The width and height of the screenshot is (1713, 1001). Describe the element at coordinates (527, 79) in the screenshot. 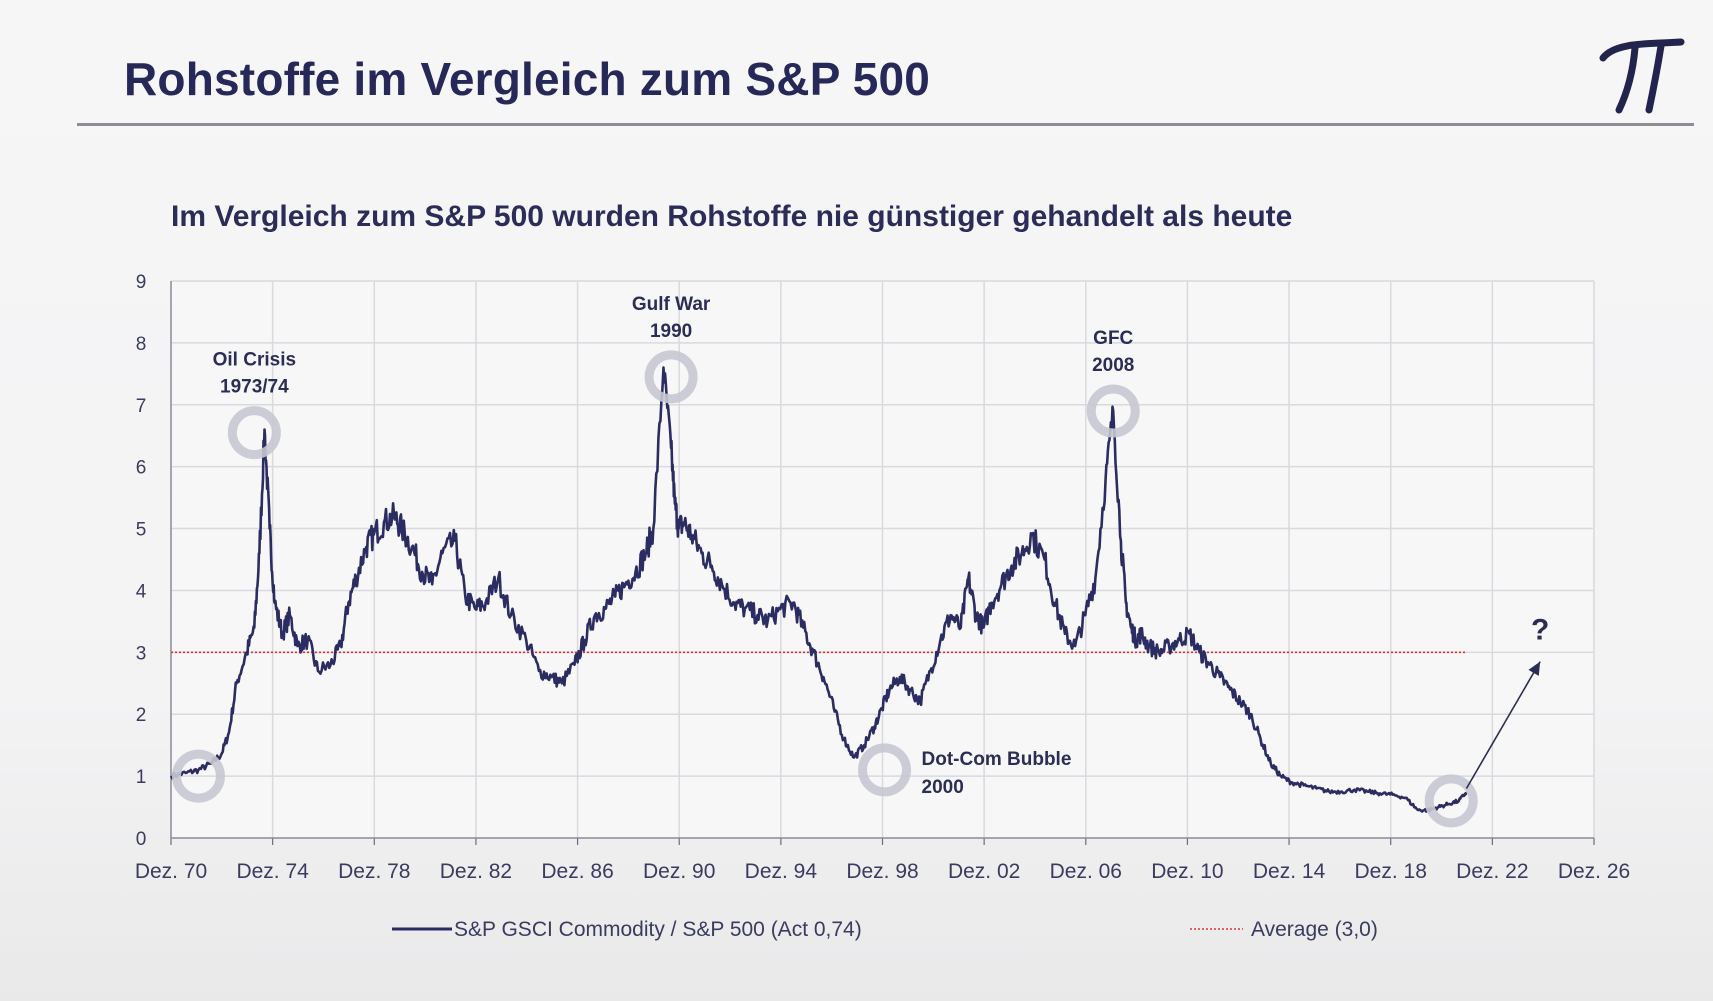

I see `slide-title: Rohstoffe im Vergleich zum S&P 500` at that location.